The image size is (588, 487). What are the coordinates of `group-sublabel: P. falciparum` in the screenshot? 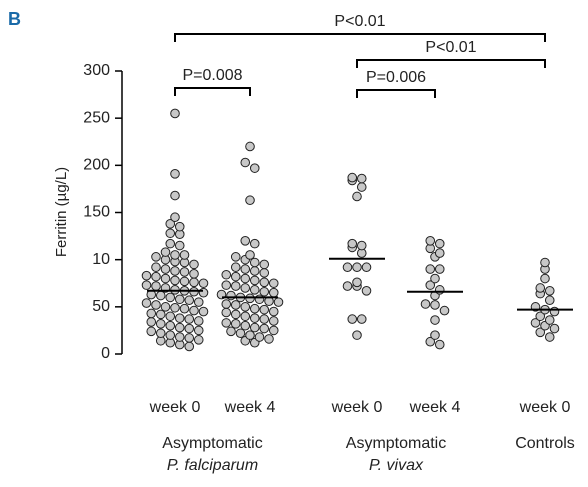 It's located at (212, 465).